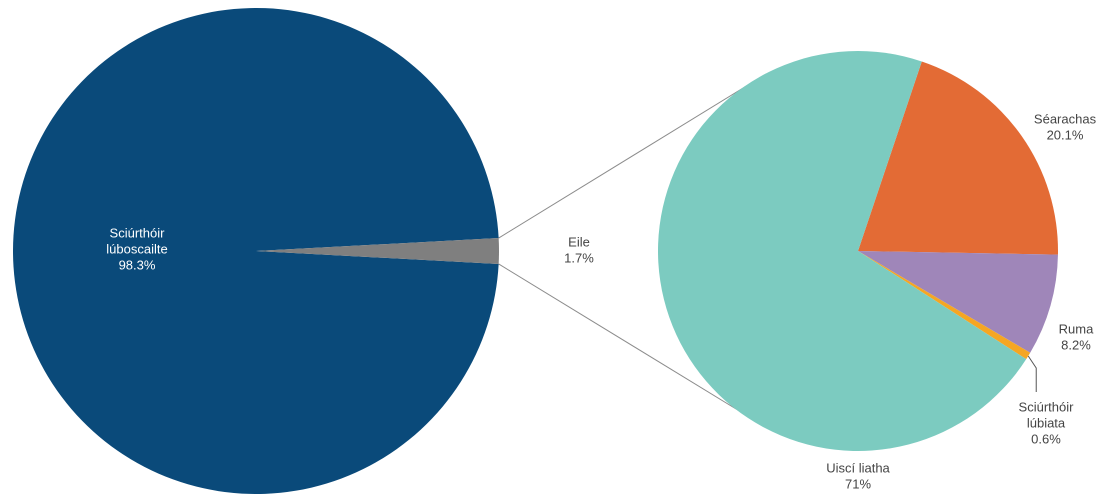 This screenshot has width=1107, height=499. What do you see at coordinates (136, 248) in the screenshot?
I see `slice-label-sciurthoir-luboscailte: lúboscailte` at bounding box center [136, 248].